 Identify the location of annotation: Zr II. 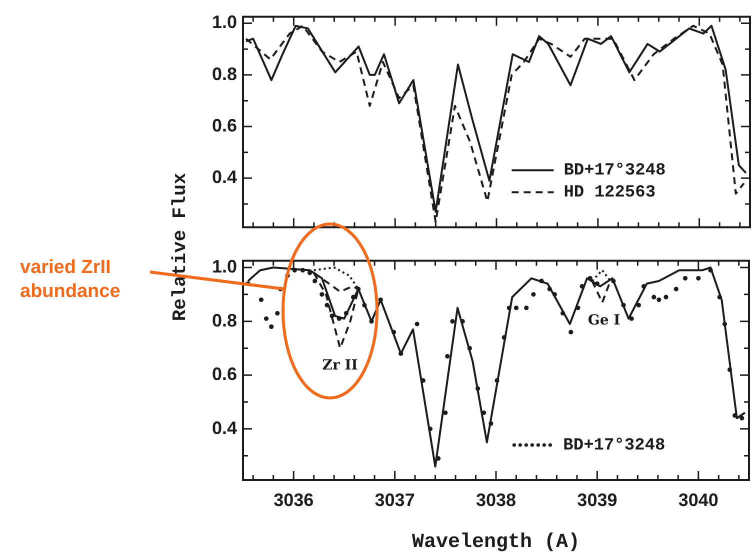
(340, 365).